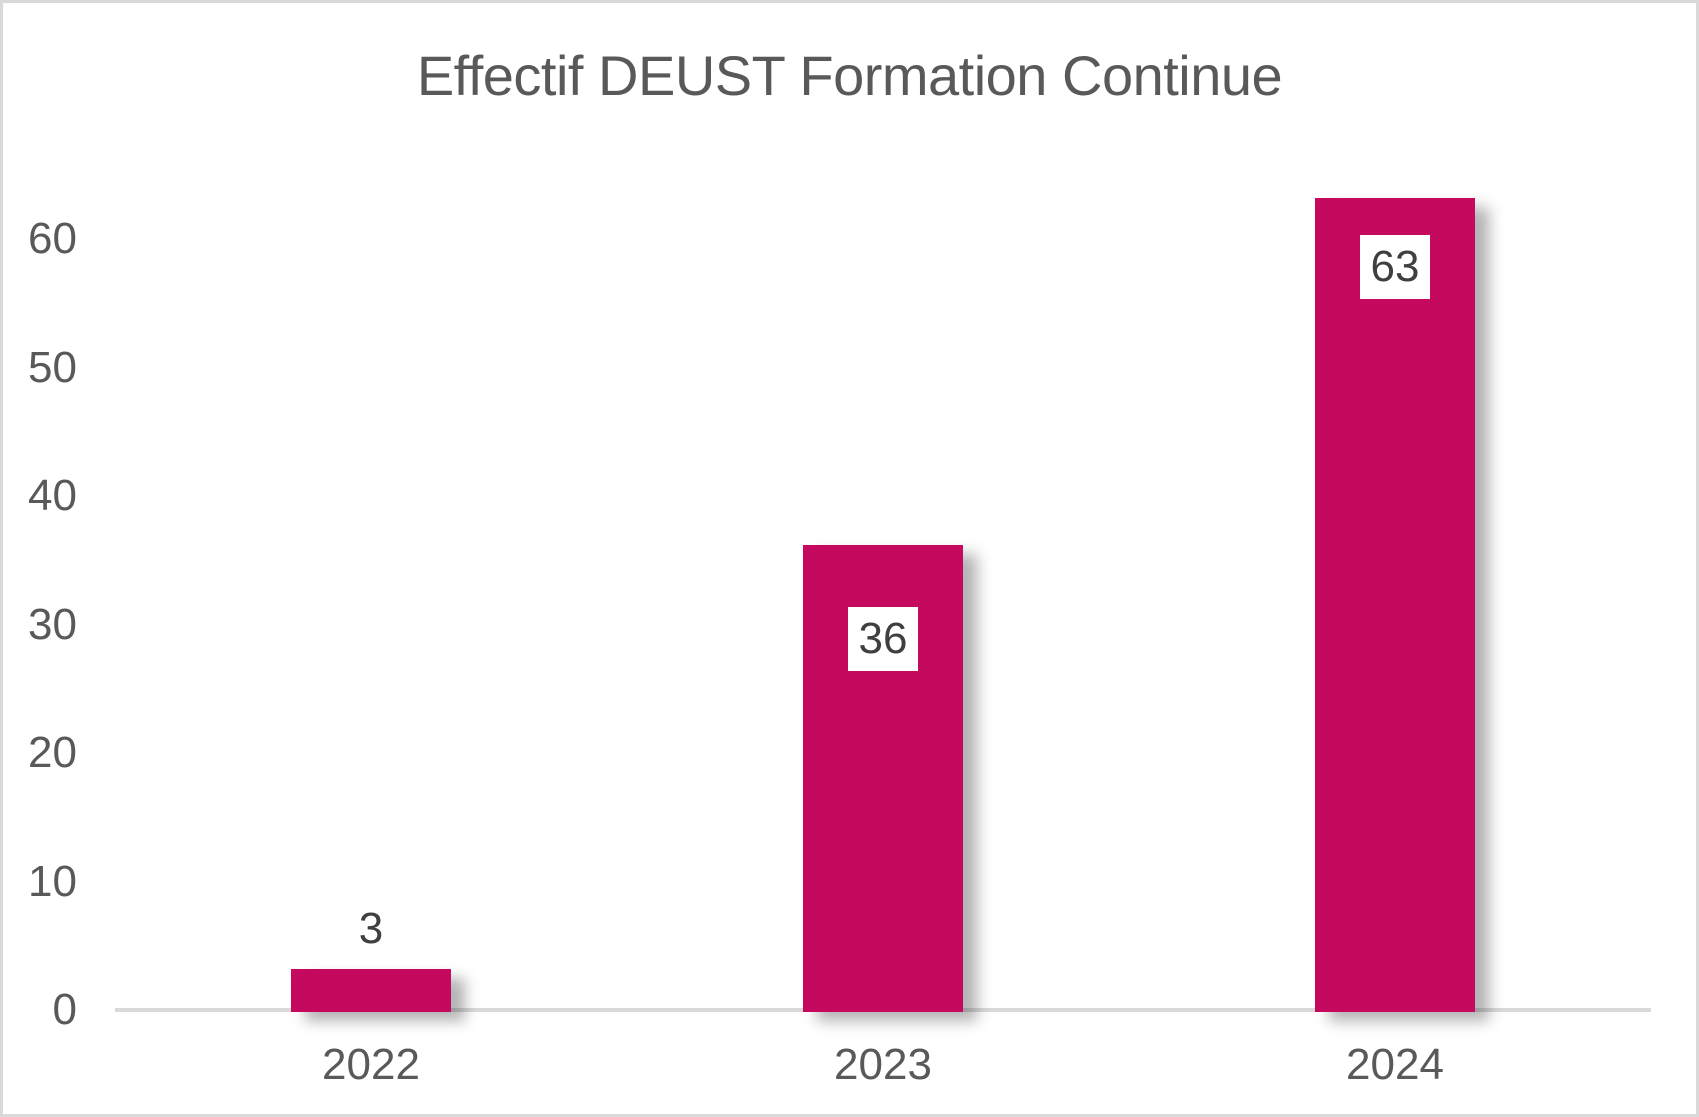 The height and width of the screenshot is (1117, 1699). Describe the element at coordinates (52, 238) in the screenshot. I see `y-axis-tick-label: 60` at that location.